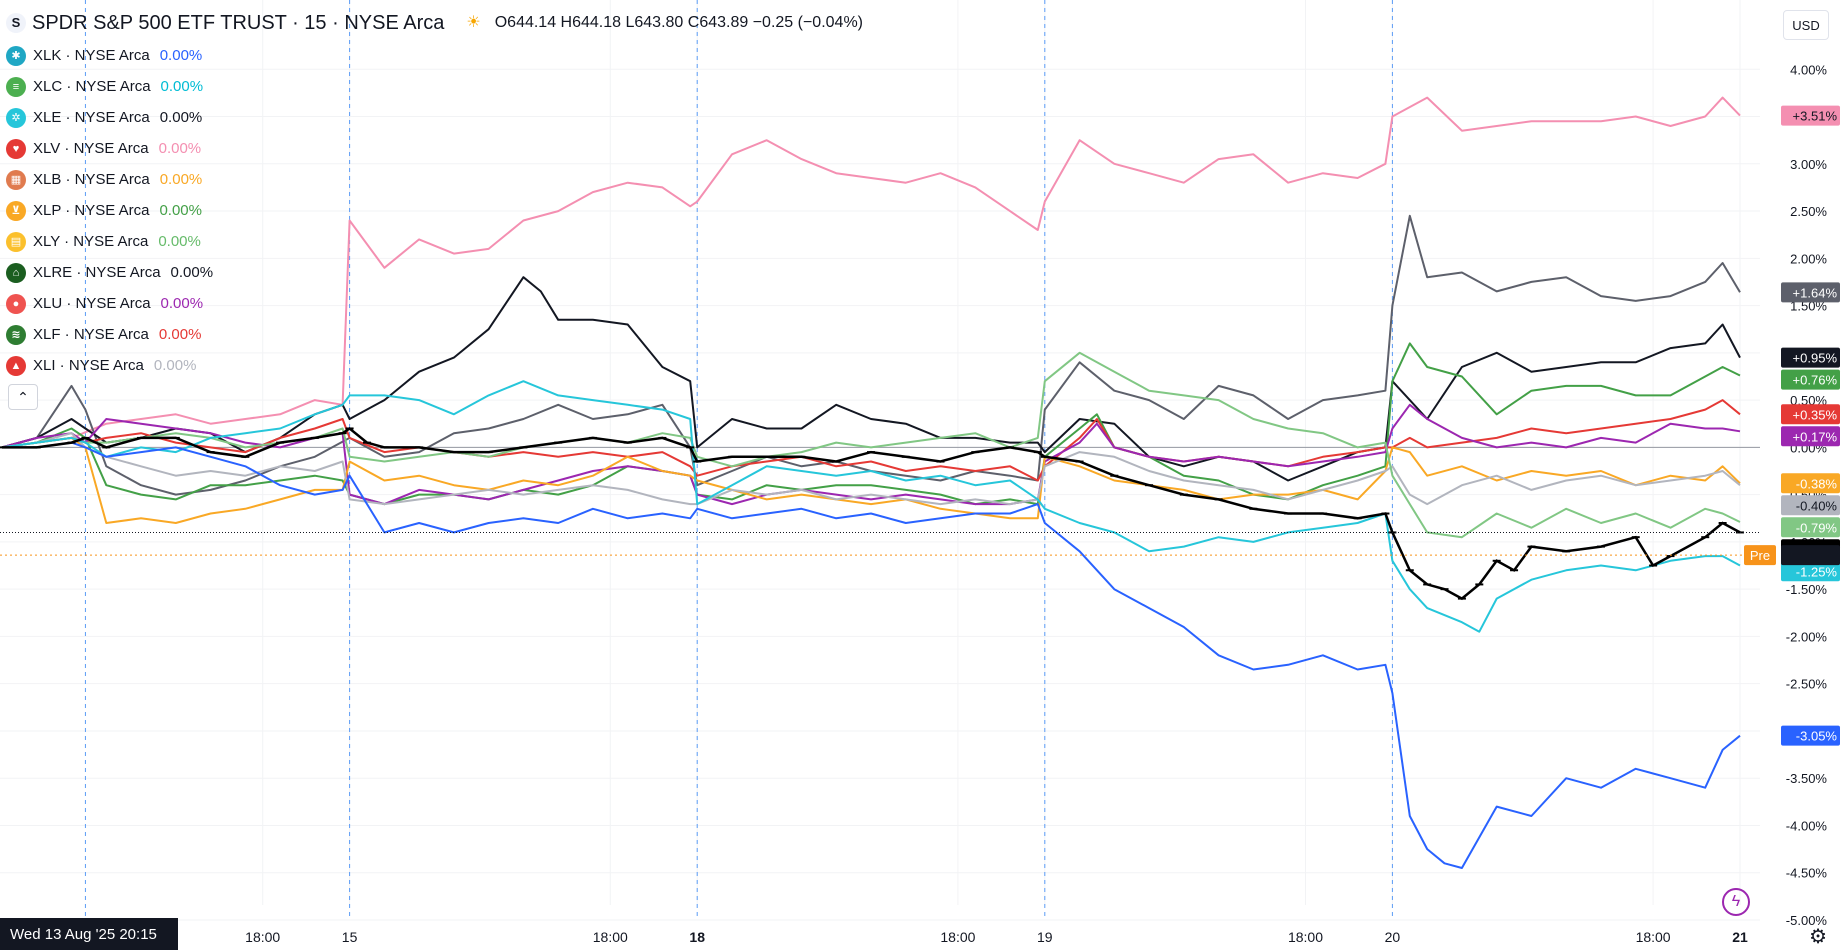  What do you see at coordinates (434, 148) in the screenshot?
I see `legend-item: ♥ XLV · NYSE Arca 0.00%` at bounding box center [434, 148].